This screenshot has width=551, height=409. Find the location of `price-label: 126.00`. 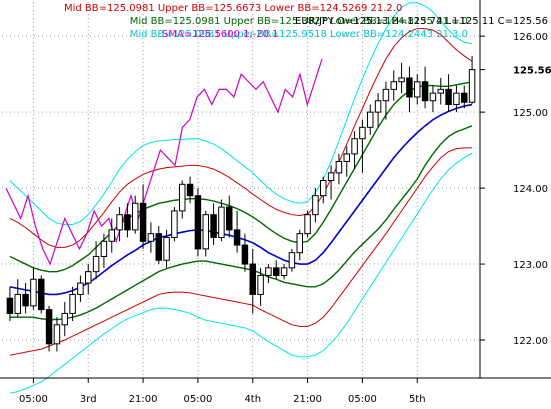

price-label: 126.00 is located at coordinates (530, 37).